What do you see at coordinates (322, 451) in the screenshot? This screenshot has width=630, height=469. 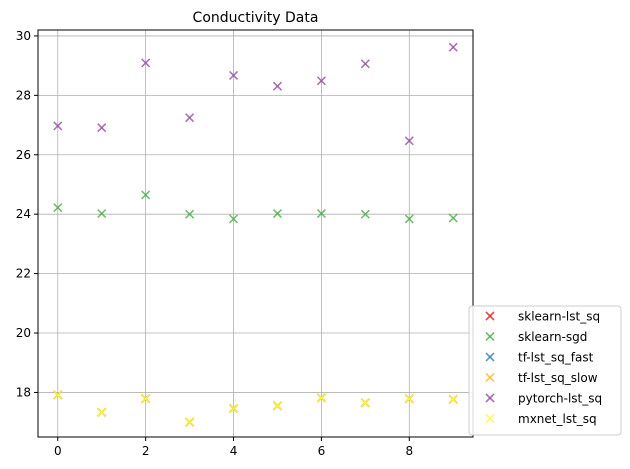 I see `x-tick-label: 6` at bounding box center [322, 451].